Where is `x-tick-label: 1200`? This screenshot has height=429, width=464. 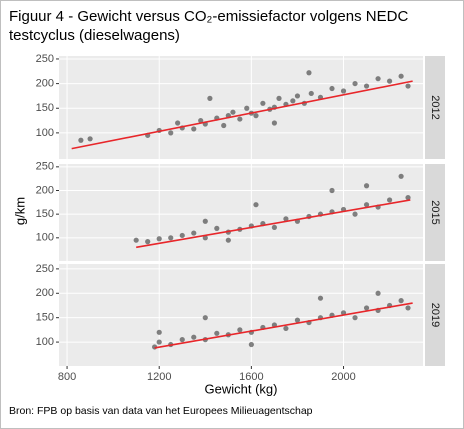
x-tick-label: 1200 is located at coordinates (159, 377).